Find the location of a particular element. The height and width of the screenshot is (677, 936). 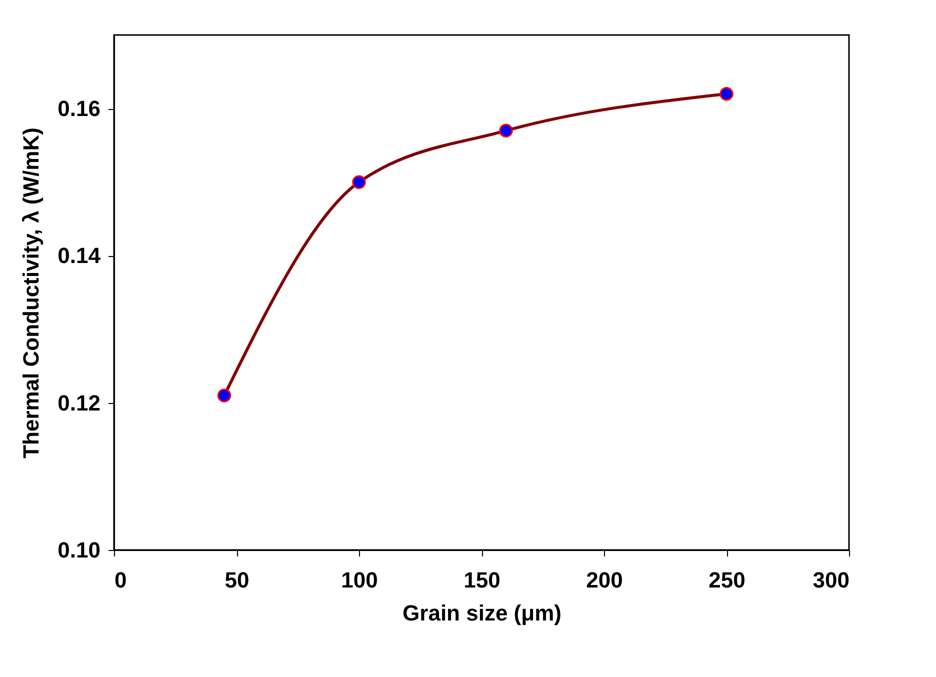

x-tick-label: 200 is located at coordinates (604, 580).